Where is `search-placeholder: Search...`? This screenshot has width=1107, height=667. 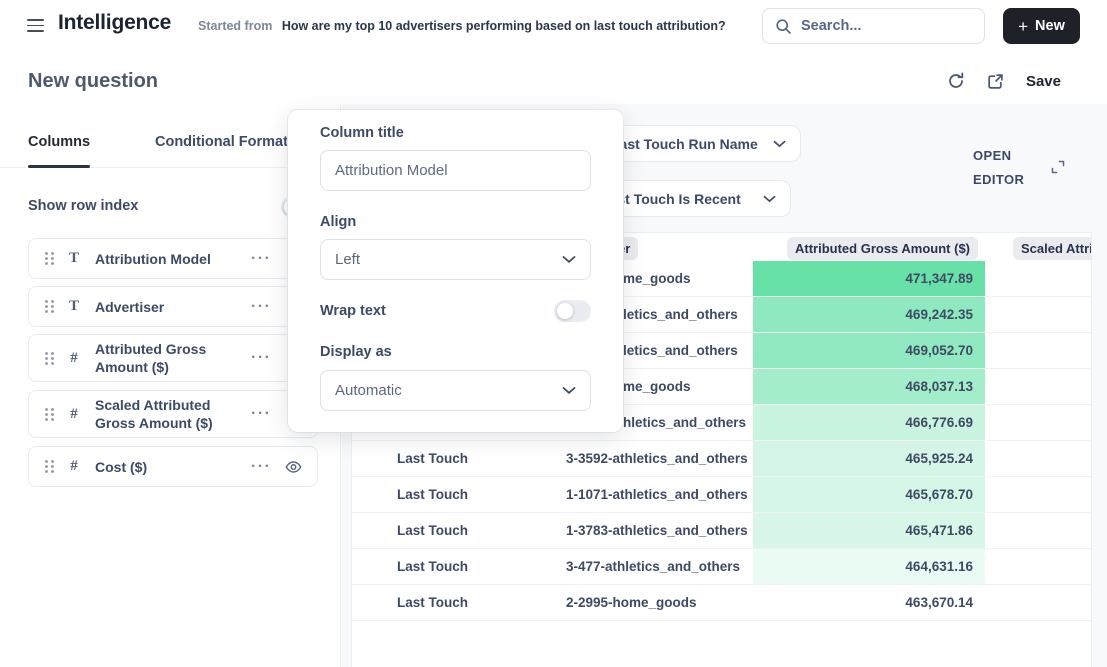 search-placeholder: Search... is located at coordinates (831, 26).